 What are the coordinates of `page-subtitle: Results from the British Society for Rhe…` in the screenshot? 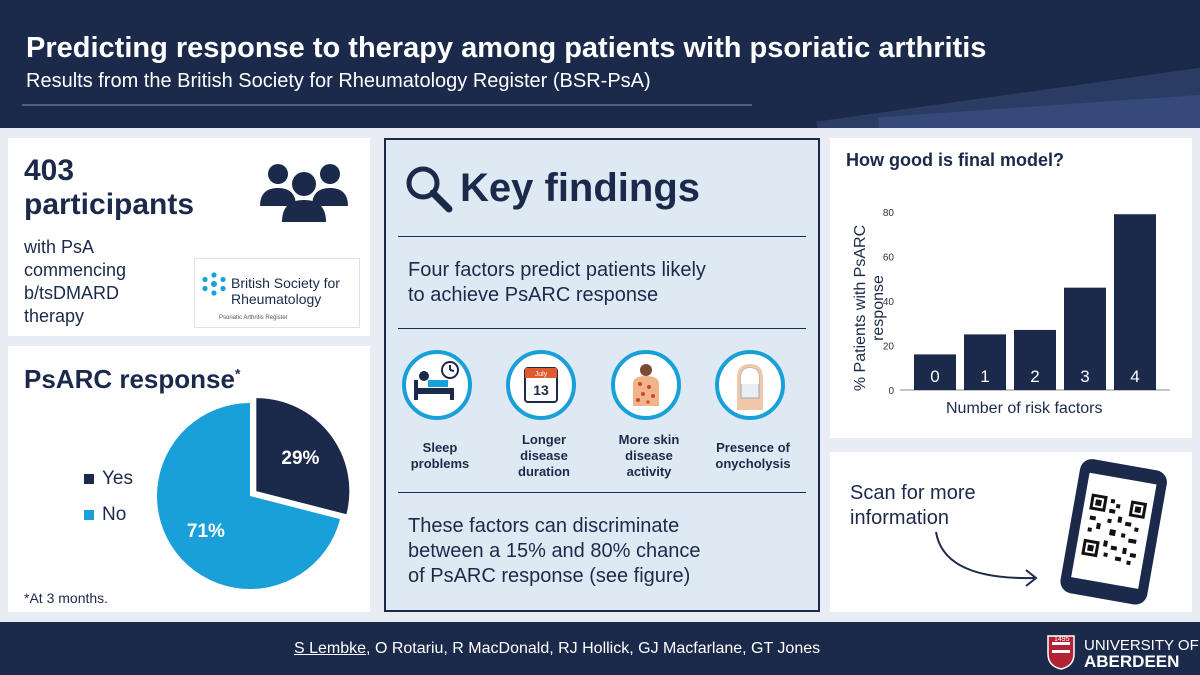 It's located at (338, 81).